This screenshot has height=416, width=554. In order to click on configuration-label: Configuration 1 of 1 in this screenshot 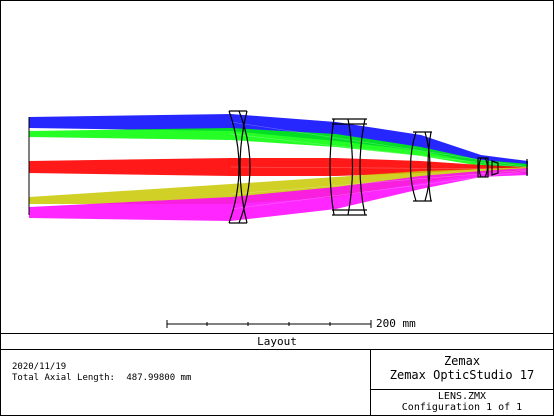, I will do `click(462, 407)`.